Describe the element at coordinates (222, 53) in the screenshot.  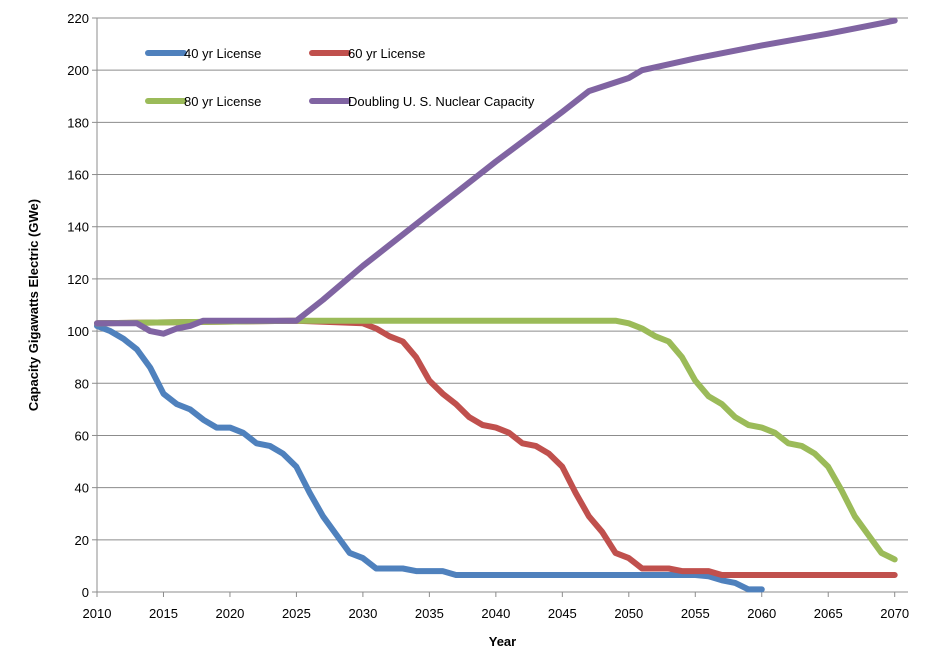
I see `legend-label: 40 yr License` at that location.